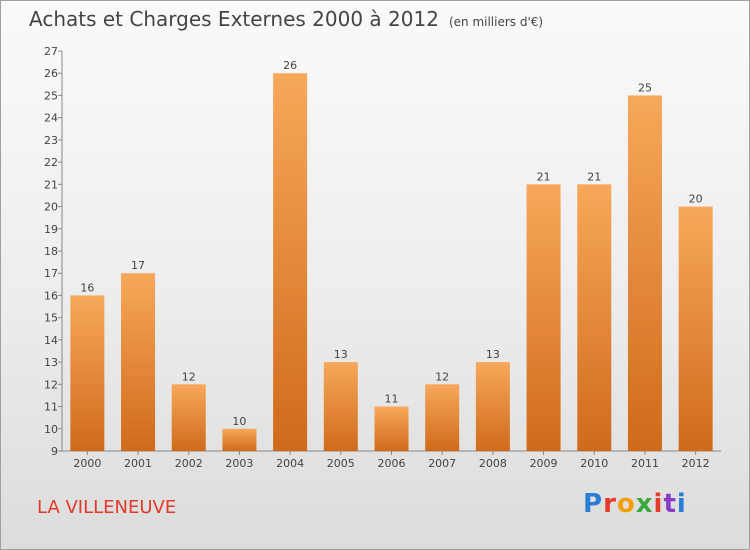 Image resolution: width=750 pixels, height=550 pixels. I want to click on bar-2003, so click(239, 439).